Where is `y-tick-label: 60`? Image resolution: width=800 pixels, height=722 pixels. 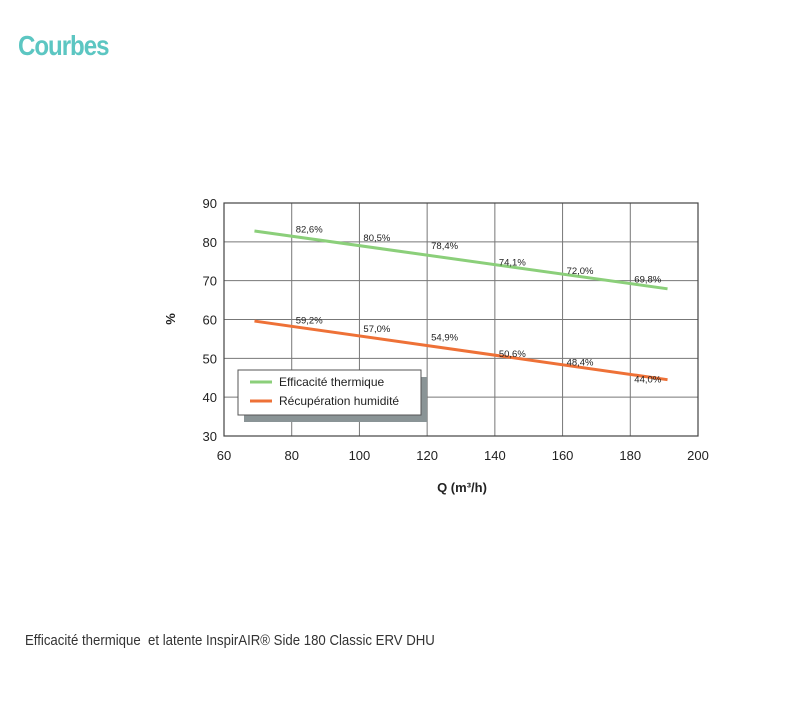
y-tick-label: 60 is located at coordinates (210, 320).